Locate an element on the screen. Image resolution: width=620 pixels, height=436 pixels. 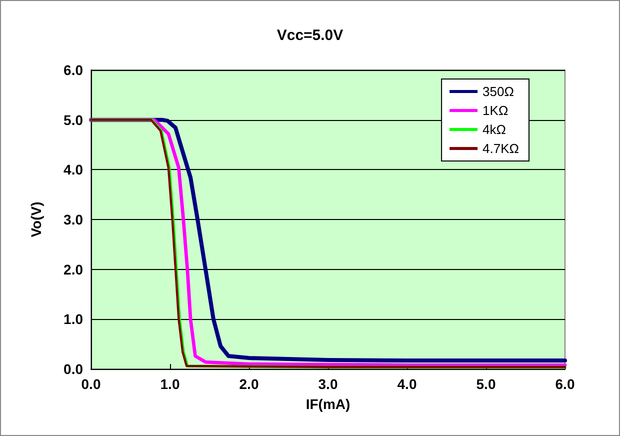
x-tick-label: 1.0 is located at coordinates (170, 384).